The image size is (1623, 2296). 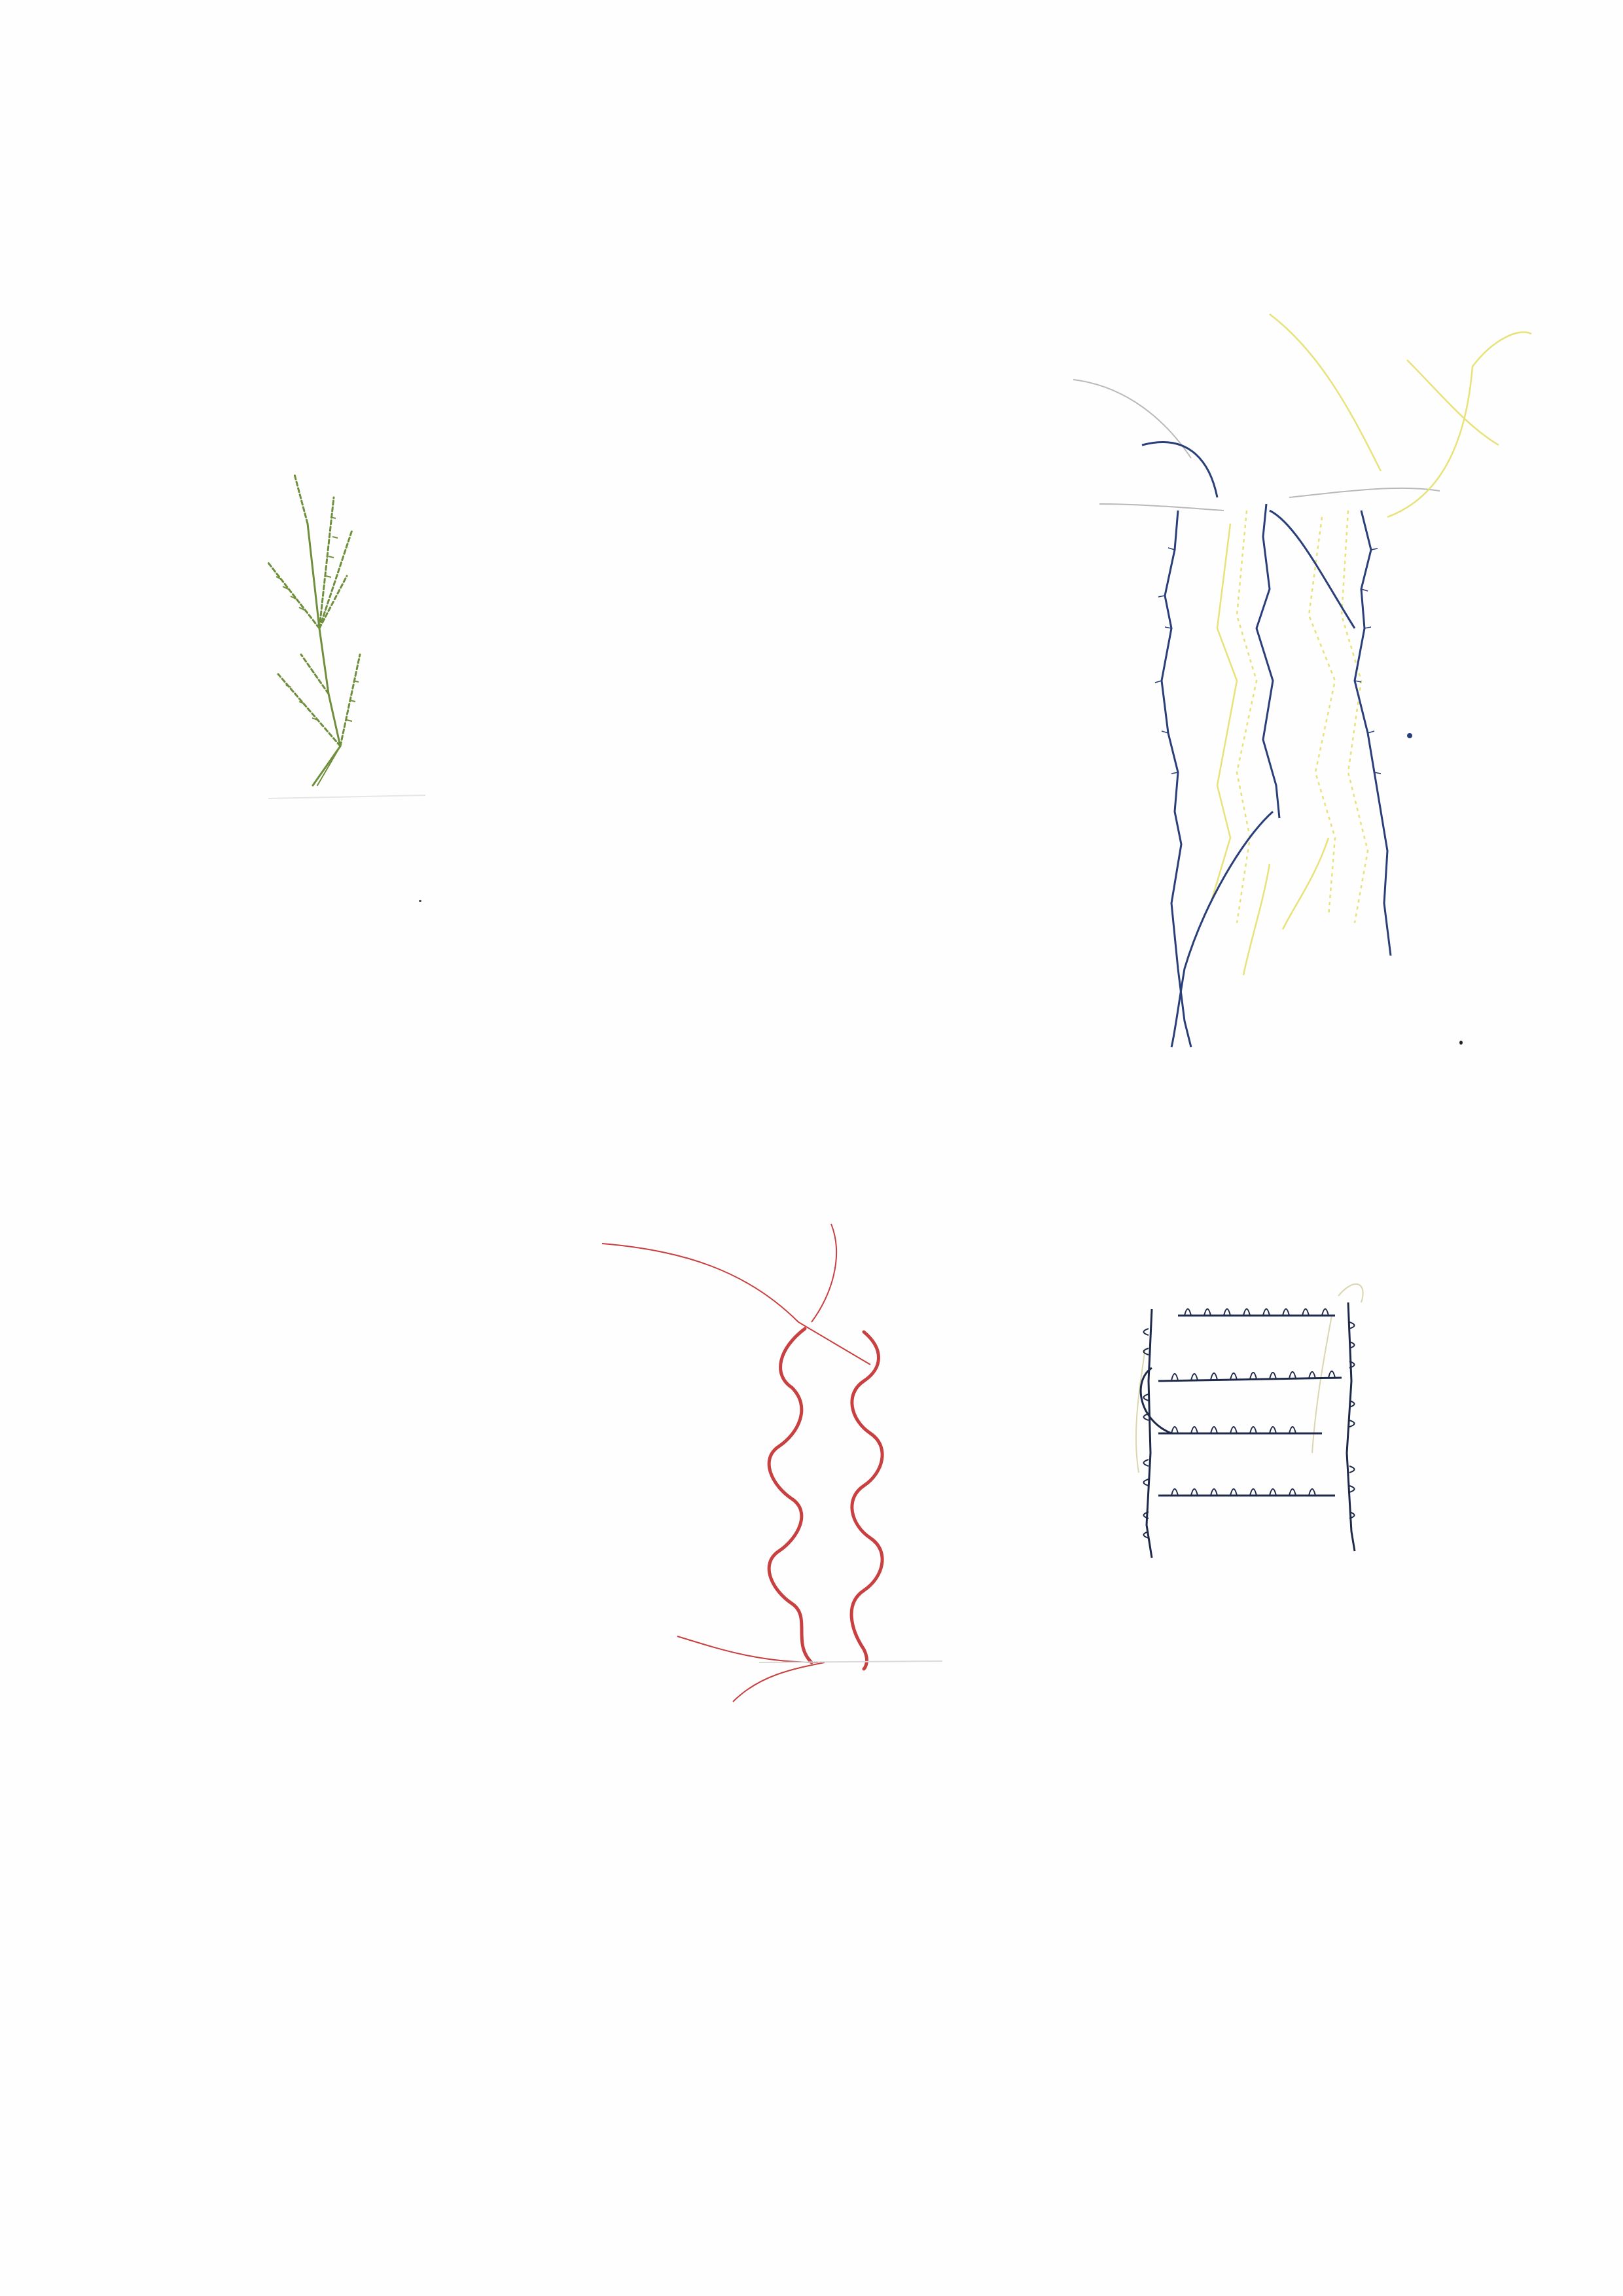 I want to click on green-sprig-drawing, so click(x=346, y=636).